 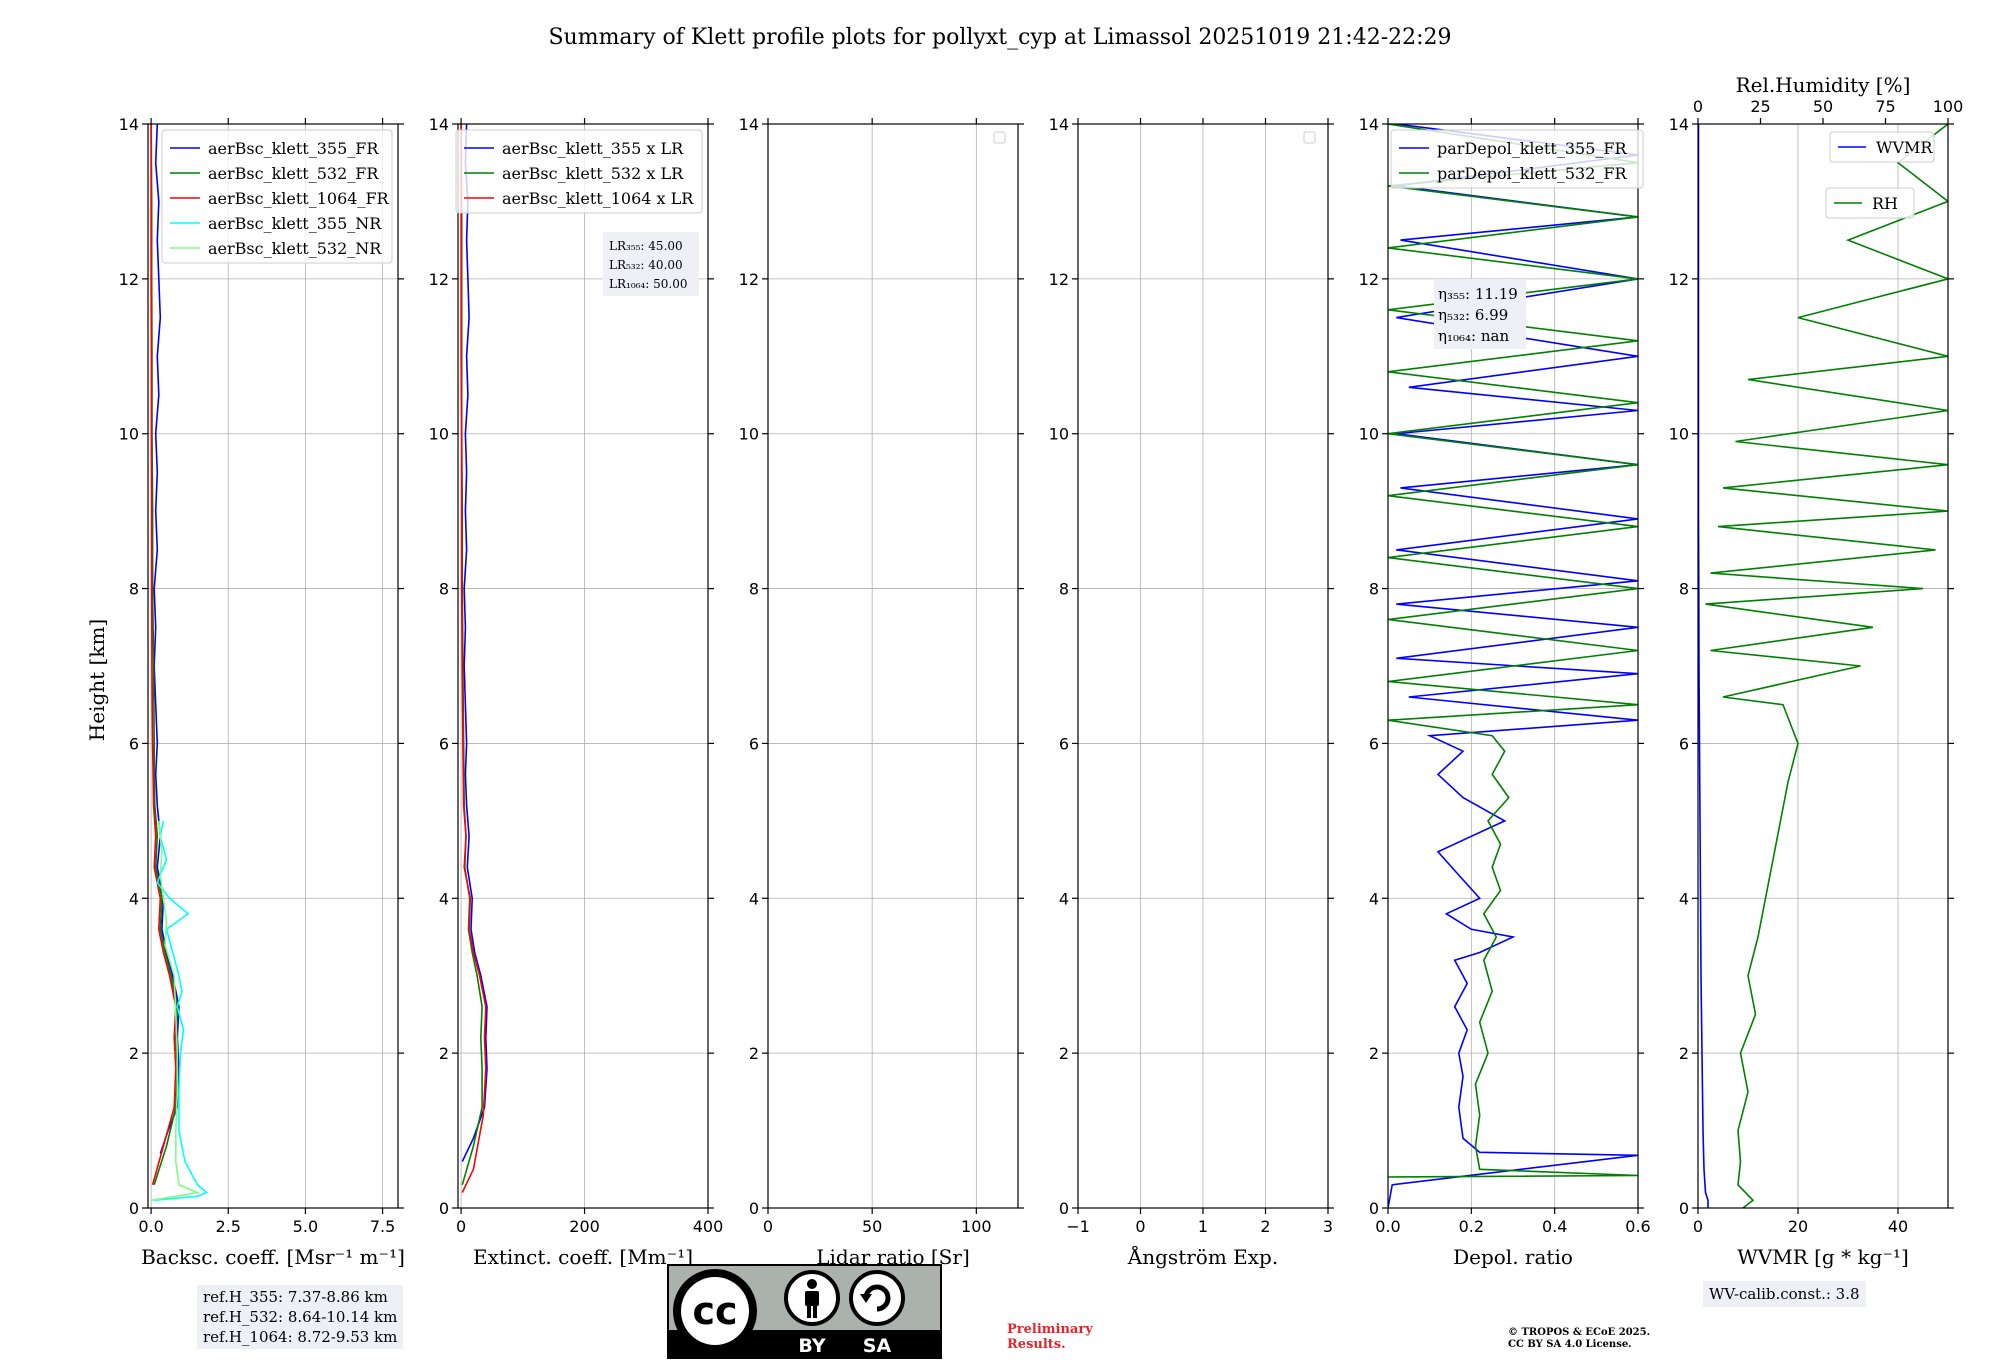 I want to click on legend-label: aerBsc_klett_1064 x LR, so click(x=598, y=198).